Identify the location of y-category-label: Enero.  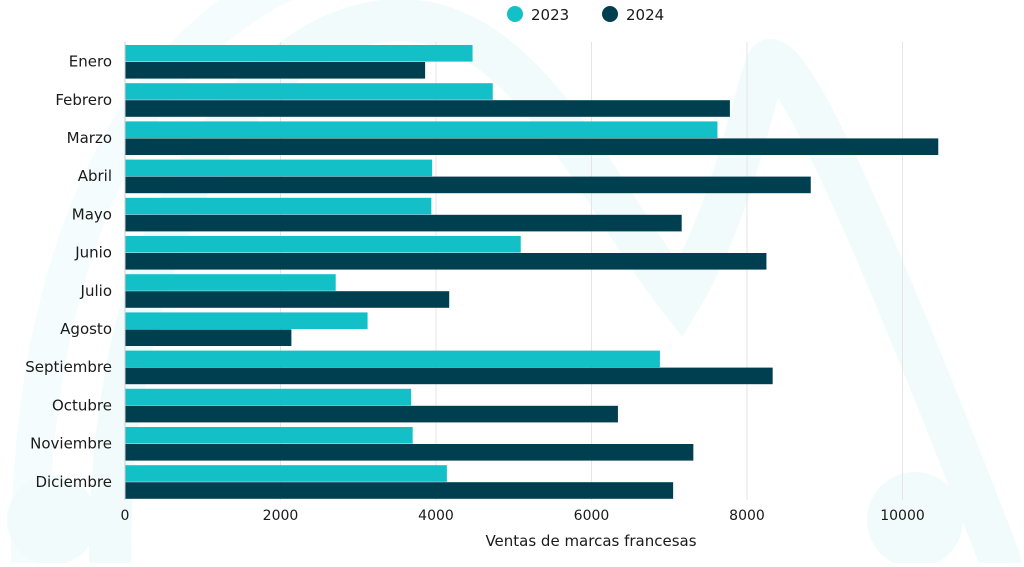
(90, 62).